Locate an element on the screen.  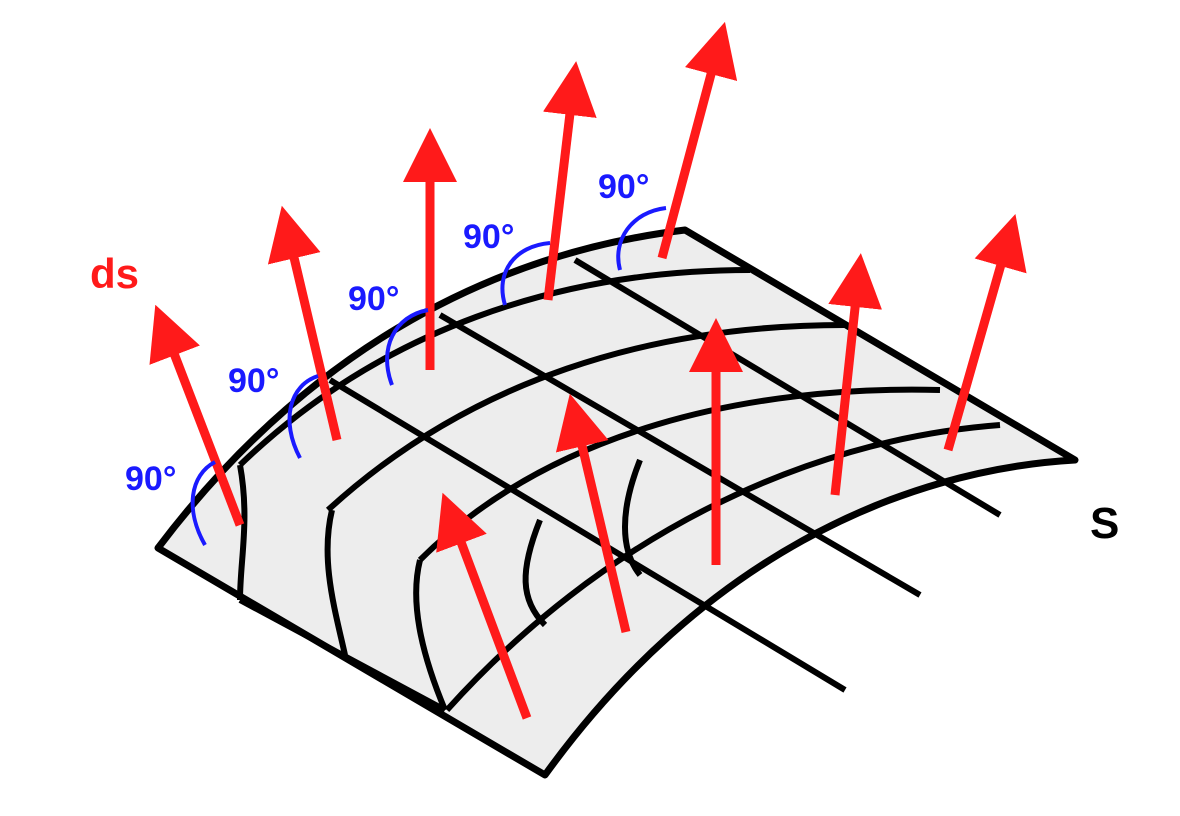
surface-label: S is located at coordinates (1104, 523).